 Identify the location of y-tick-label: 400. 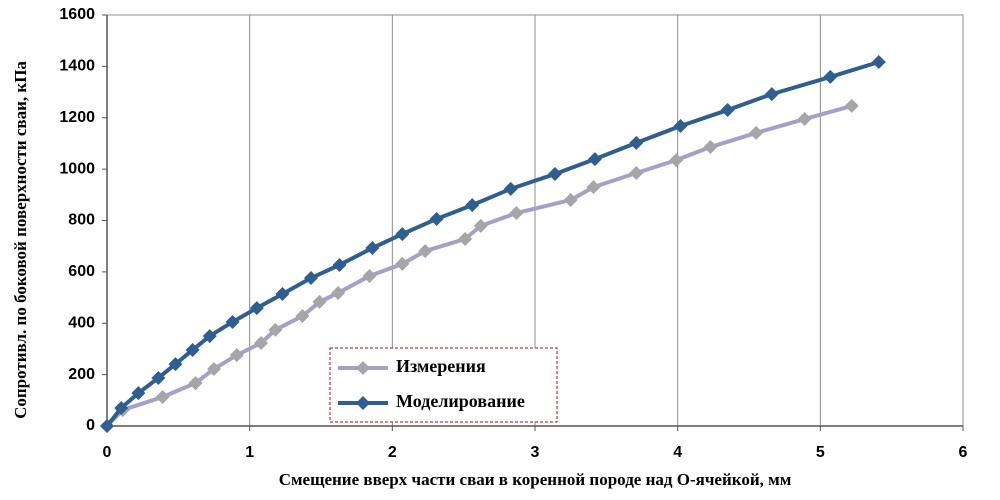
(81, 322).